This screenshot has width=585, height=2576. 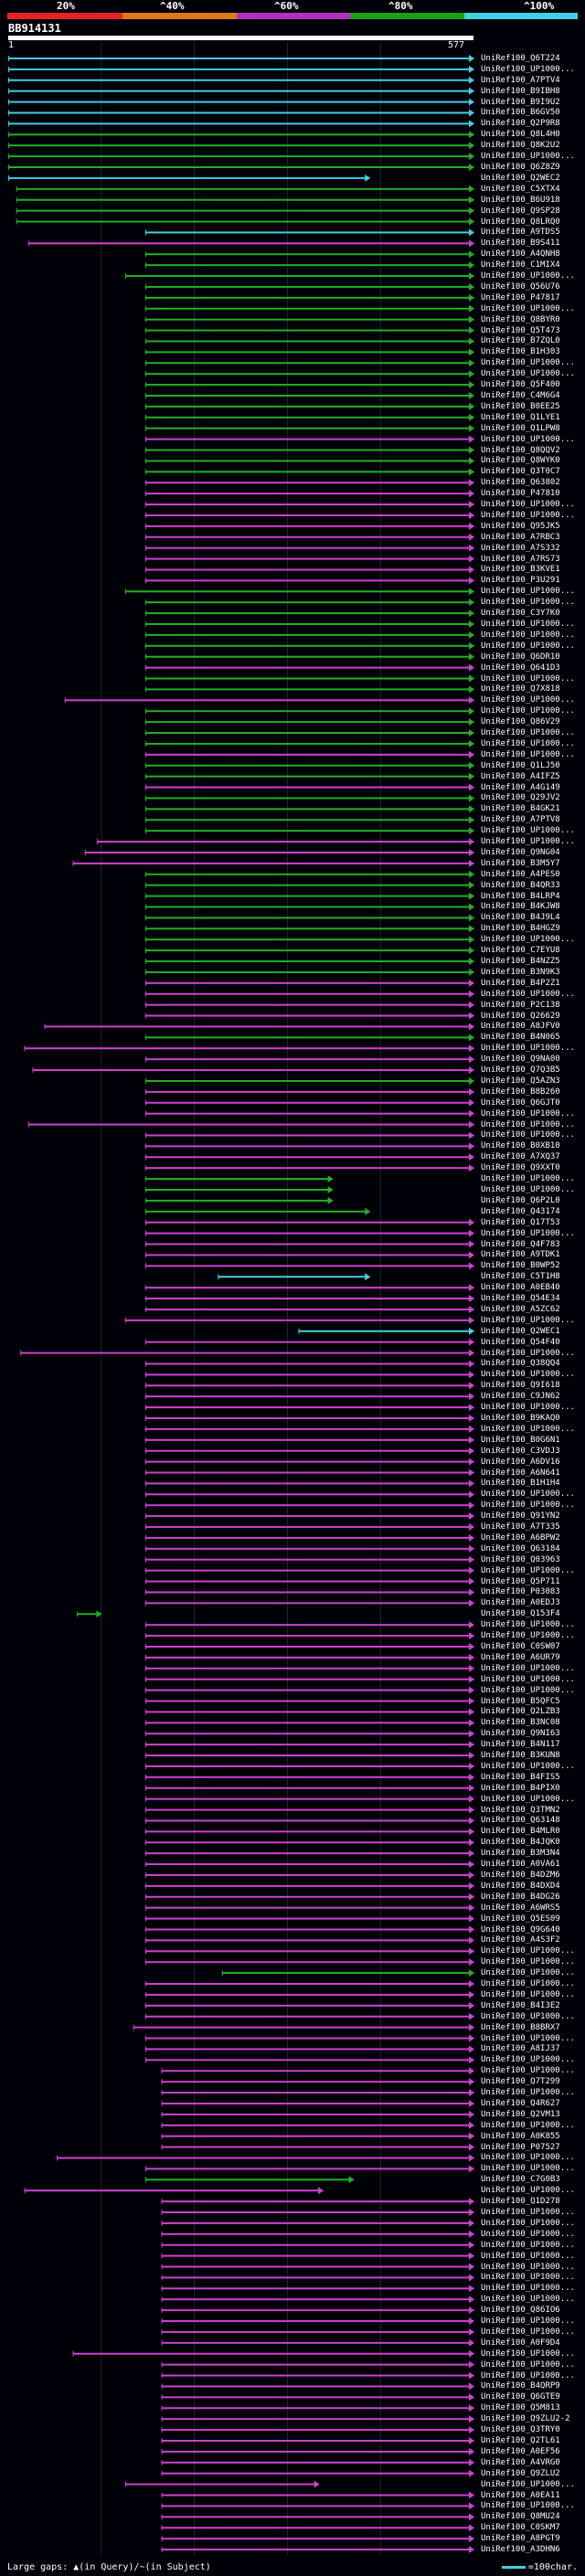 I want to click on hit-label: UniRef100_B8B260, so click(x=520, y=1092).